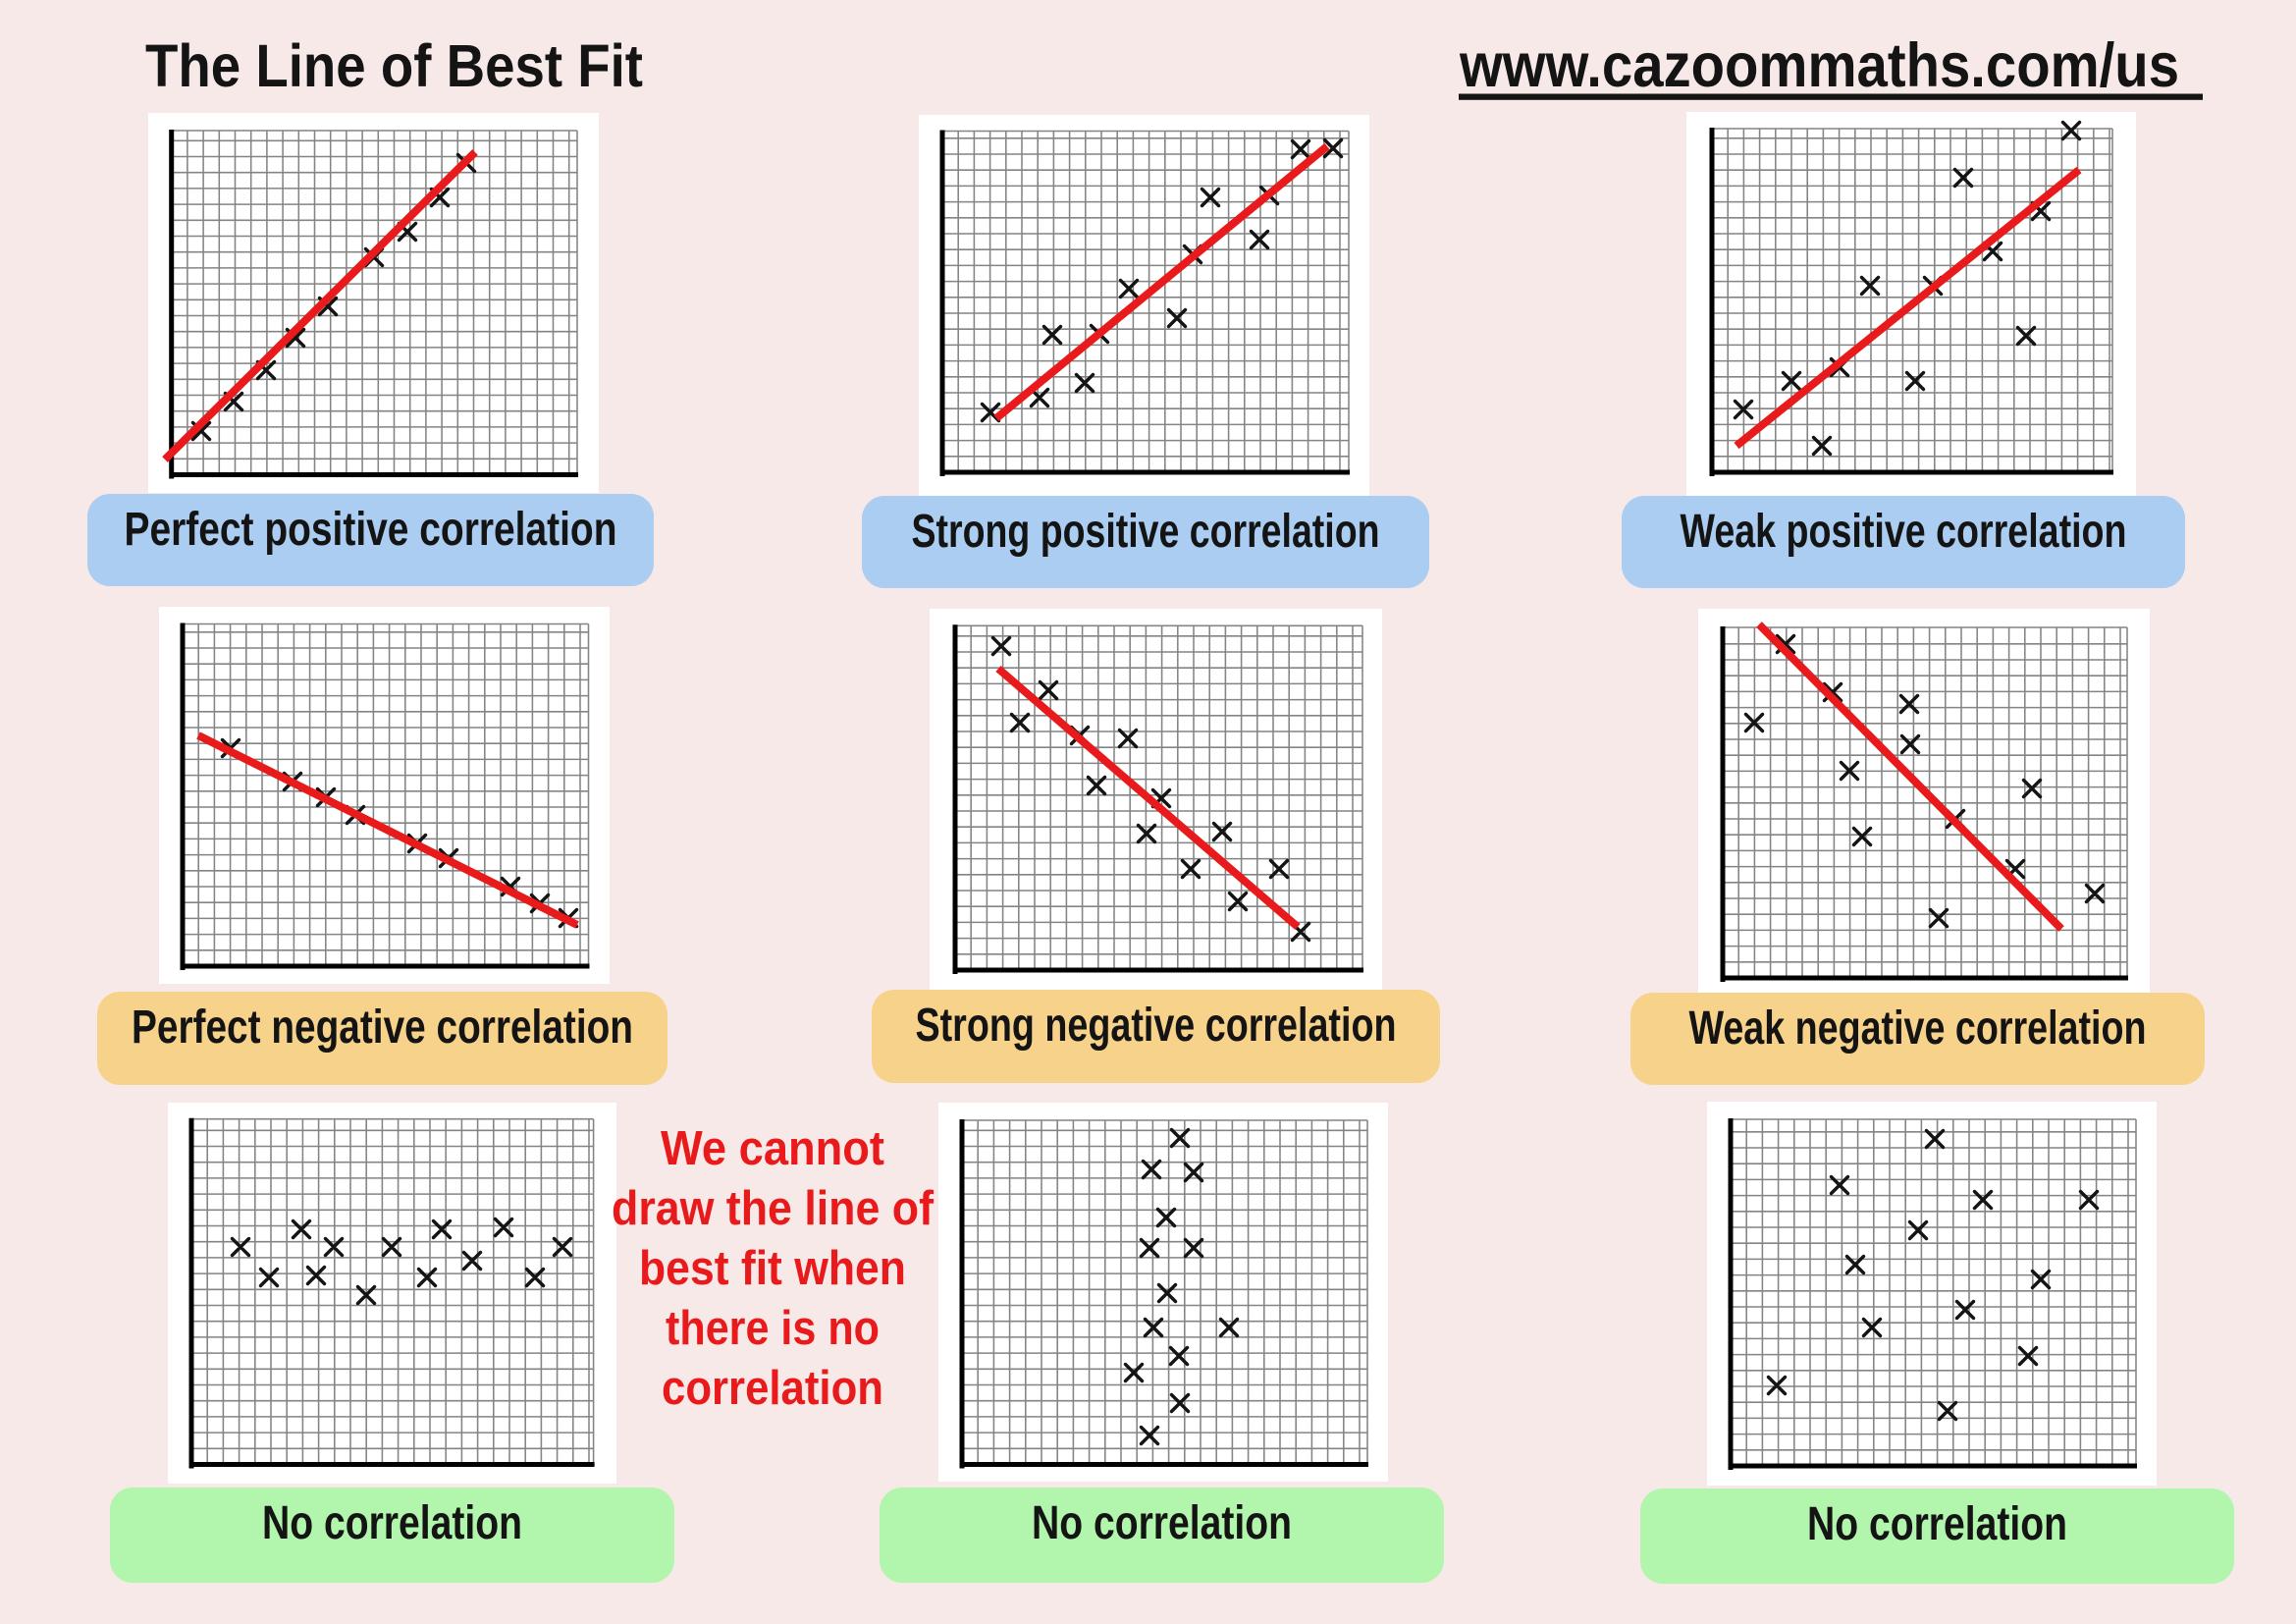  I want to click on svg-text: The Line of Best Fit, so click(394, 65).